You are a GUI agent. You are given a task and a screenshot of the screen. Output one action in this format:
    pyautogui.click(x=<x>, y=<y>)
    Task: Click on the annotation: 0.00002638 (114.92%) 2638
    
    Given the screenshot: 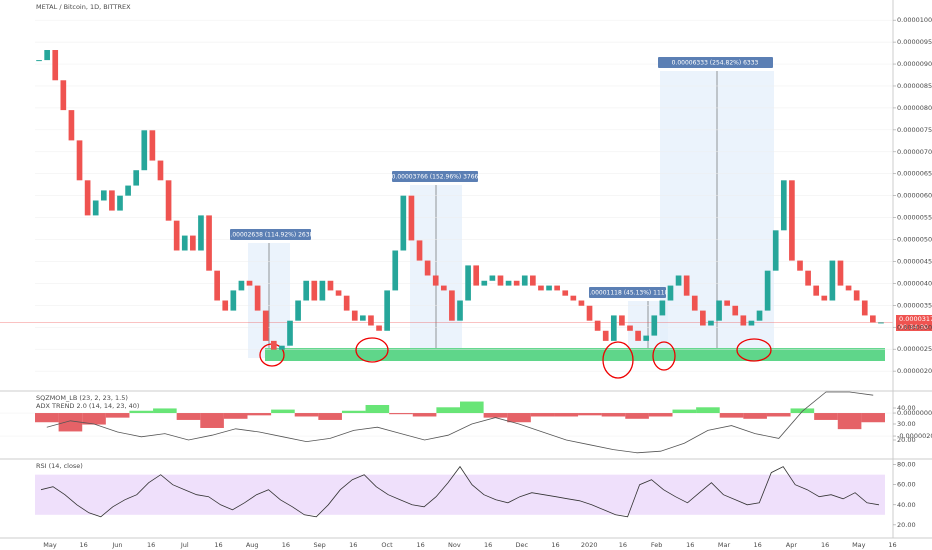 What is the action you would take?
    pyautogui.click(x=270, y=235)
    